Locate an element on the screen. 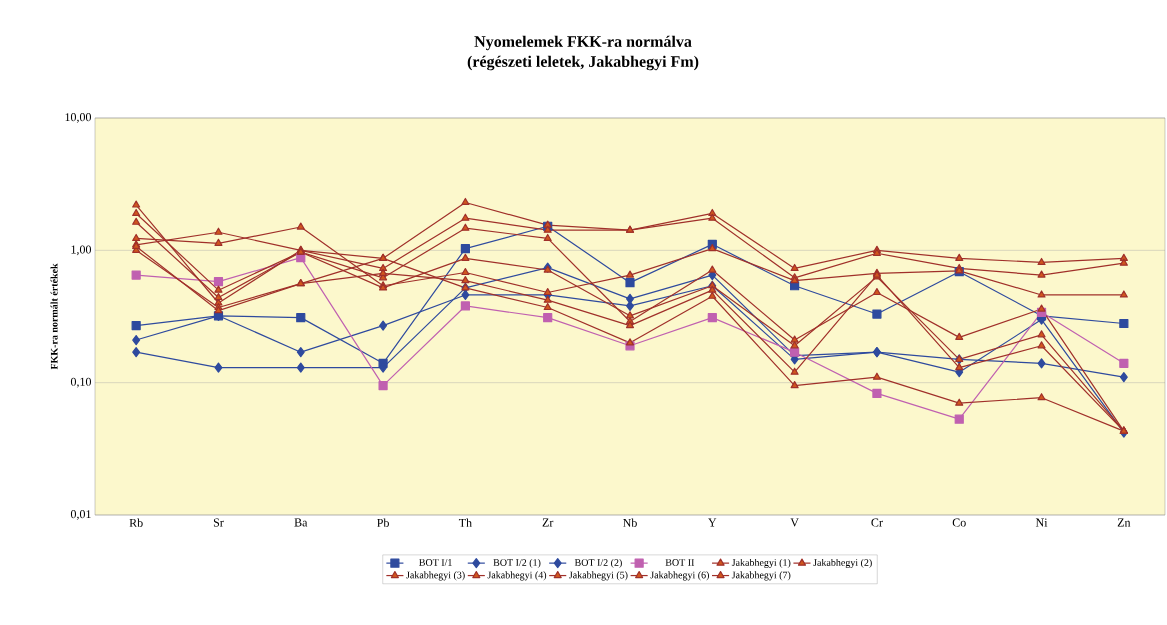 Image resolution: width=1167 pixels, height=625 pixels. legend-label: BOT I/2 (2) is located at coordinates (598, 563).